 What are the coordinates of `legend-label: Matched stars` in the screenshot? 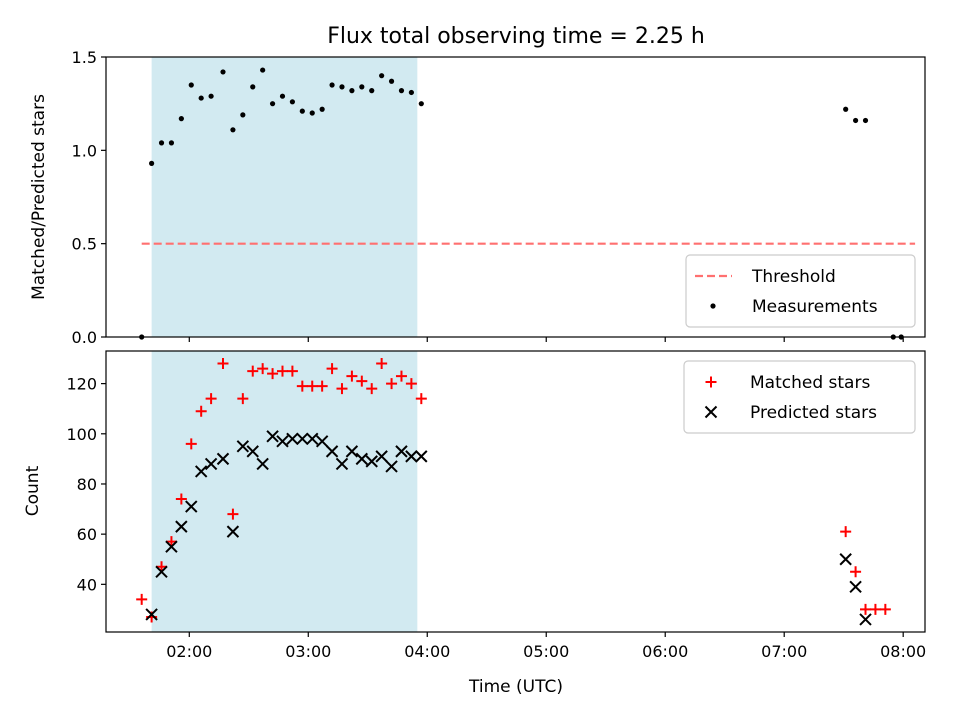 It's located at (810, 383).